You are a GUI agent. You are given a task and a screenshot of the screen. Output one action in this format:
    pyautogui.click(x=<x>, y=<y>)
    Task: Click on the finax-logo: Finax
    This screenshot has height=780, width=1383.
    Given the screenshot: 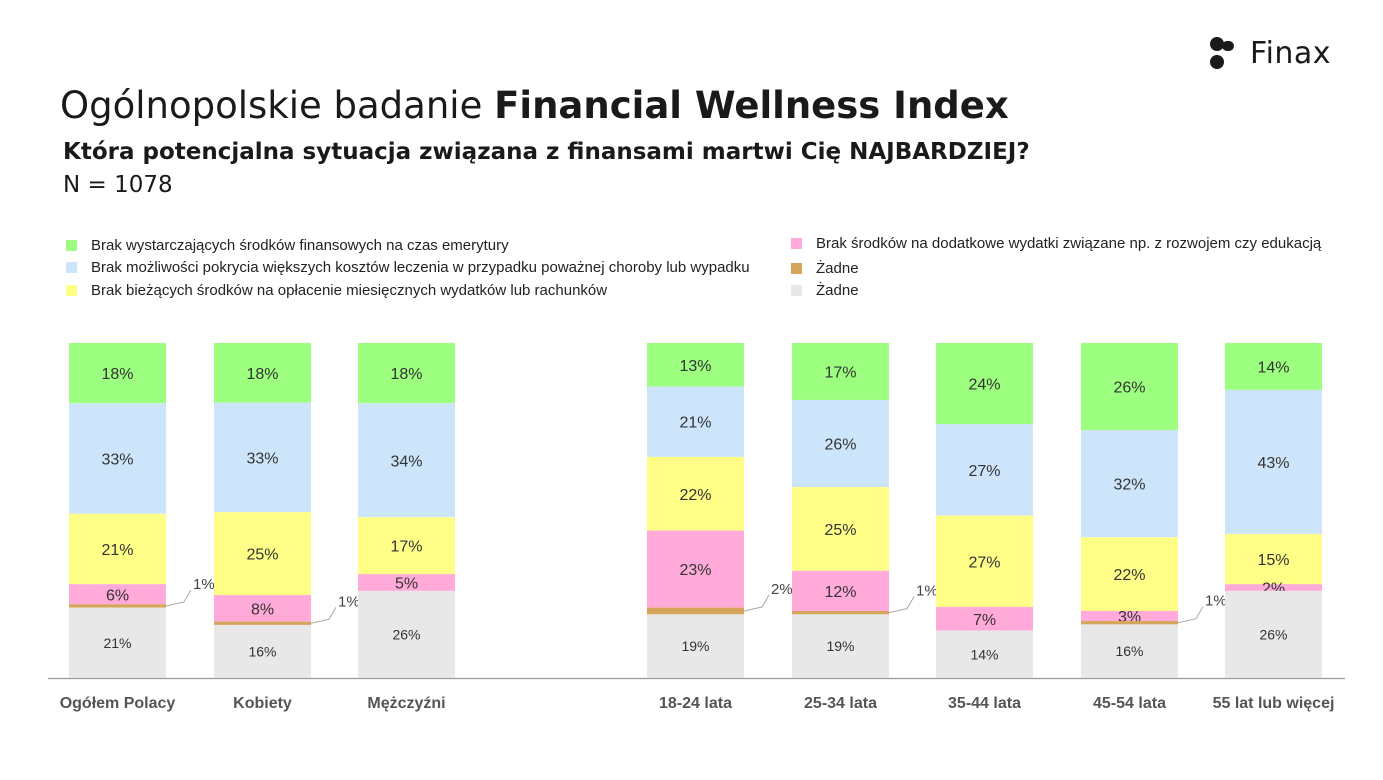 What is the action you would take?
    pyautogui.click(x=1269, y=53)
    